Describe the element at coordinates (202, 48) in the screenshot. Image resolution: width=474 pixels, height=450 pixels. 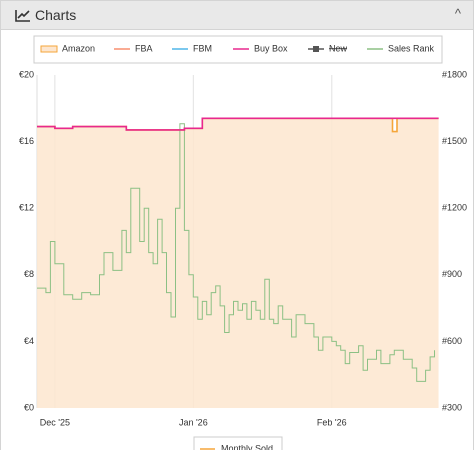
I see `legend-label: FBM` at that location.